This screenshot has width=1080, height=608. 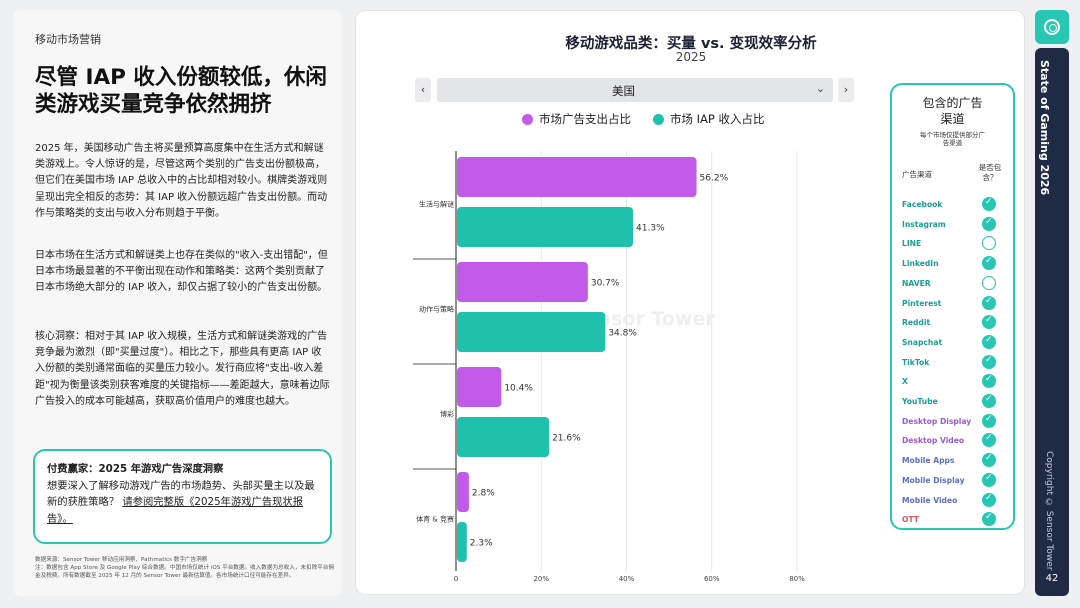 I want to click on legend-label-ad-spend: 市场广告支出占比, so click(x=585, y=119).